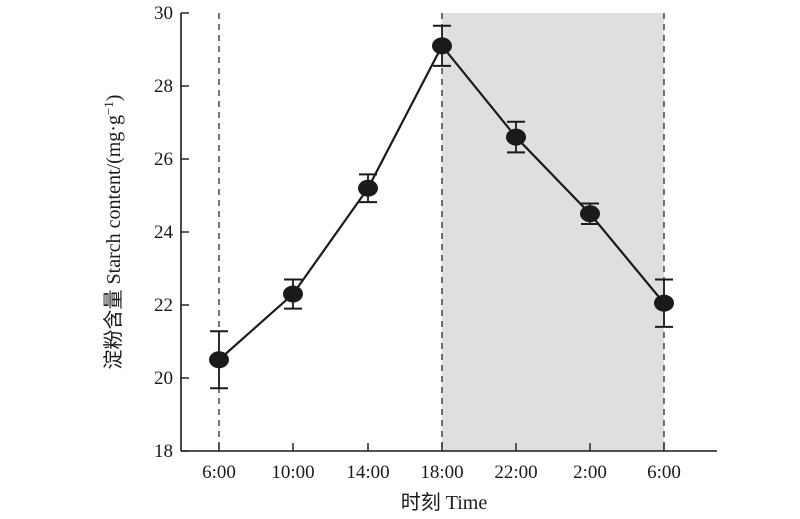 This screenshot has height=519, width=800. What do you see at coordinates (114, 98) in the screenshot?
I see `y-axis-title-close: )` at bounding box center [114, 98].